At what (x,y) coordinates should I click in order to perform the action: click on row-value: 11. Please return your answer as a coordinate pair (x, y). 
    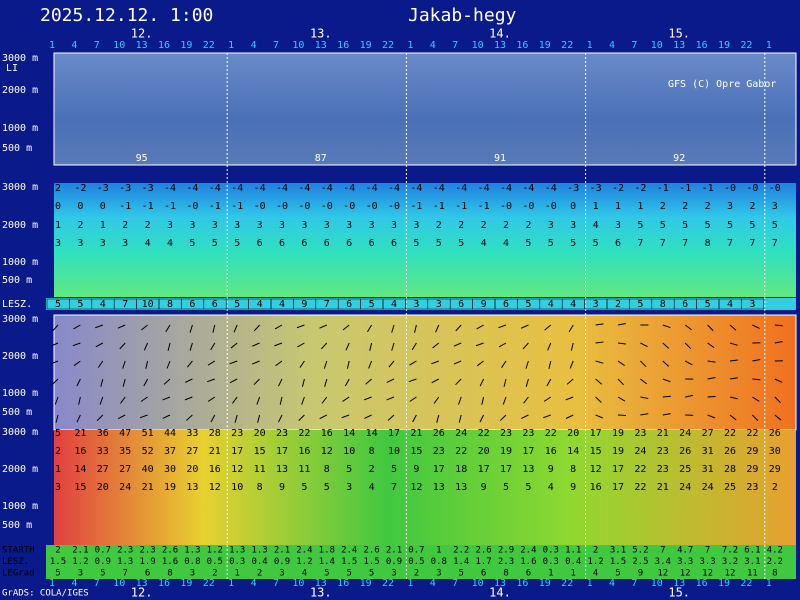
    Looking at the image, I should click on (752, 574).